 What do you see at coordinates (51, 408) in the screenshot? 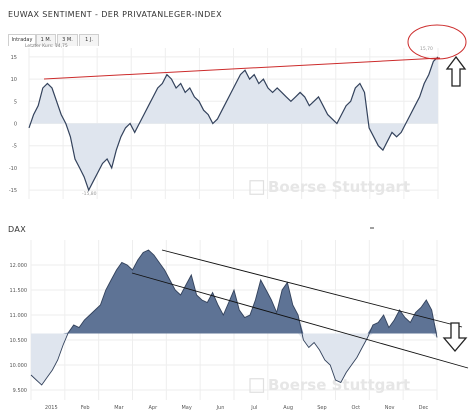
I see `x-tick-label: 2015` at bounding box center [51, 408].